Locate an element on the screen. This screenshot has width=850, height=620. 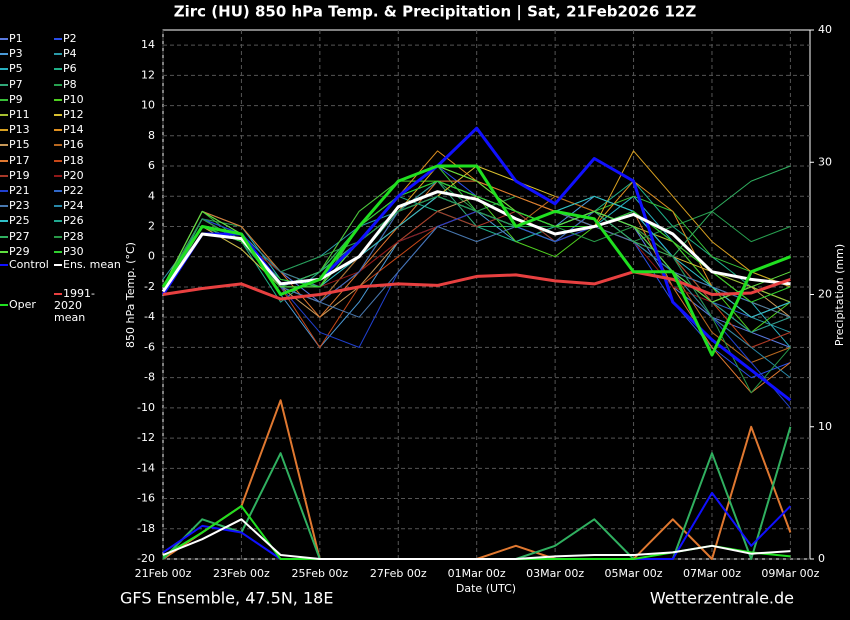
legend-label: P27 is located at coordinates (19, 236).